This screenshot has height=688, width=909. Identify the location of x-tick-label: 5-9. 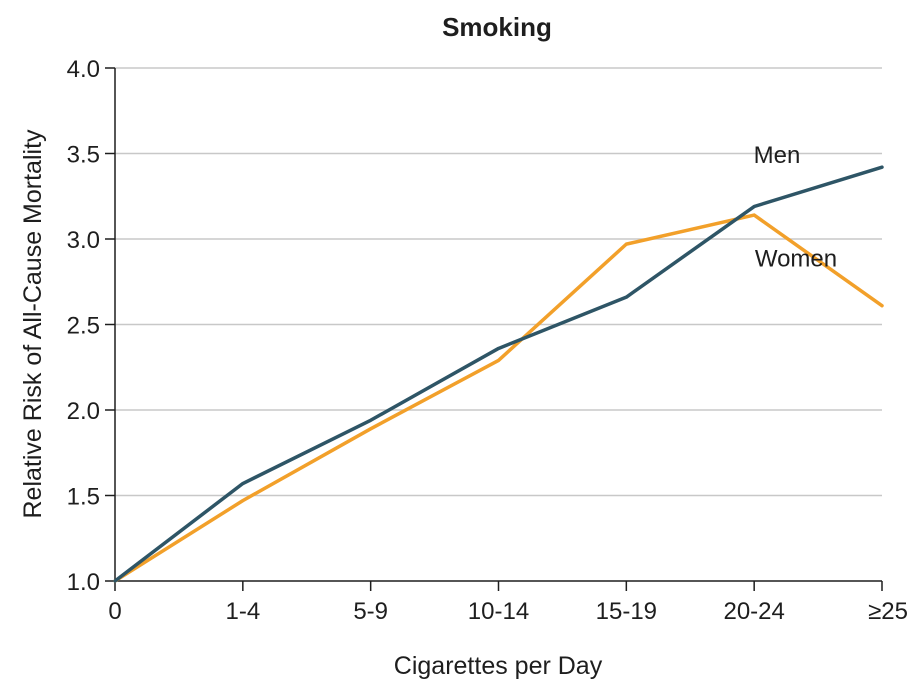
(370, 611).